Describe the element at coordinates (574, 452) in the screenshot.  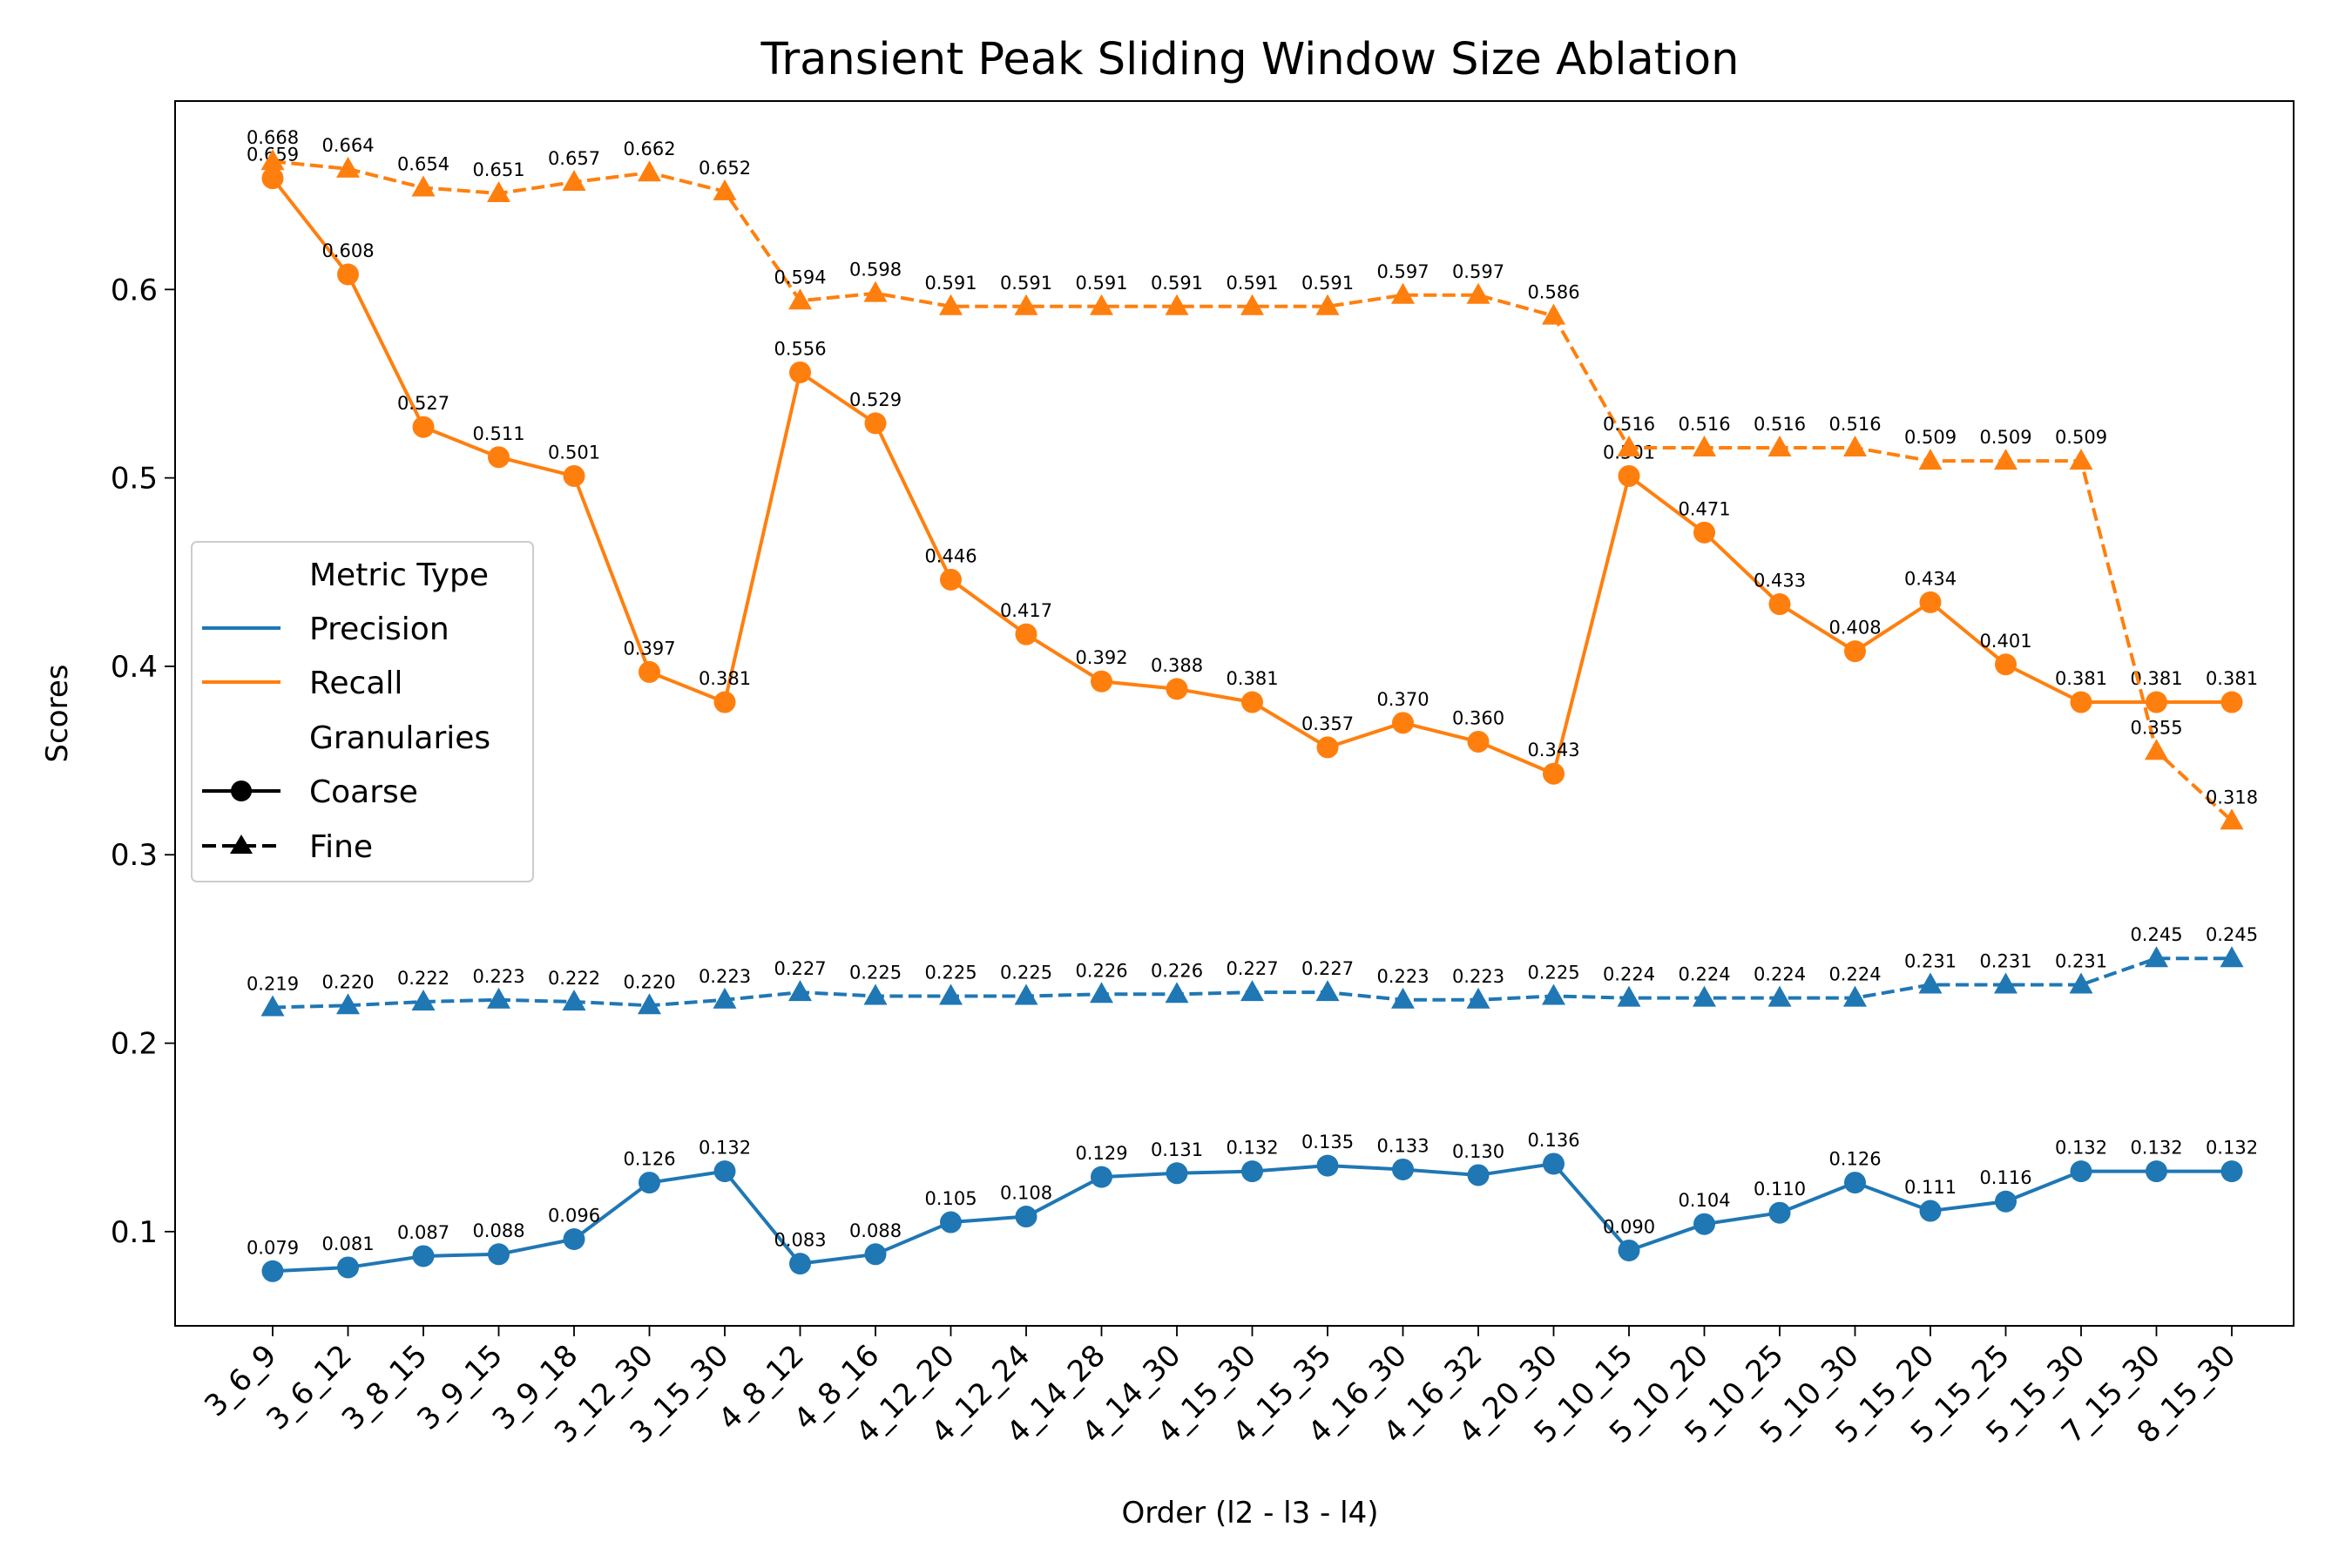
I see `data-label-recall-coarse-4: 0.501` at that location.